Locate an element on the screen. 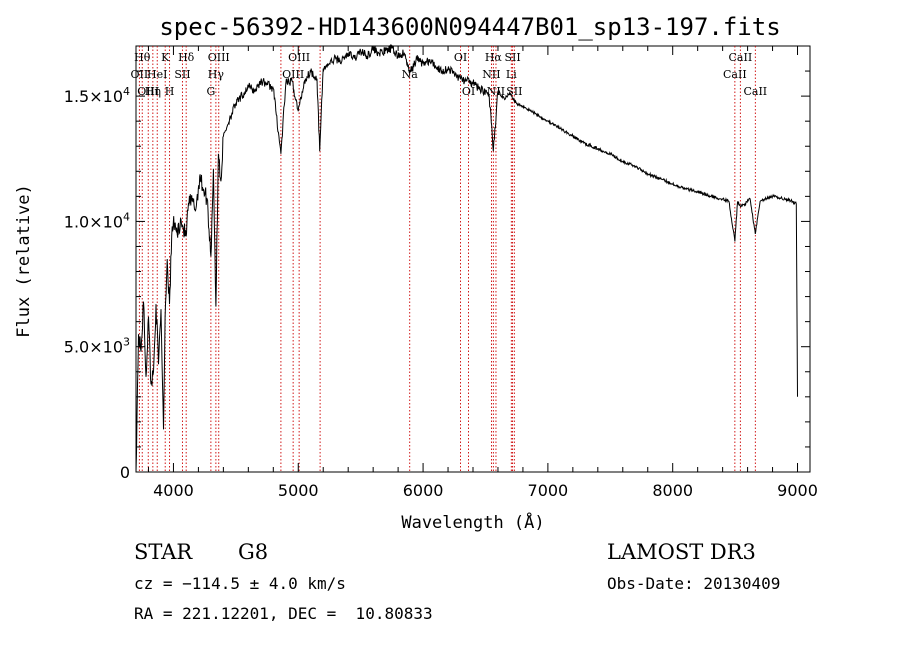 The image size is (900, 649). x-tick-label-3: 7000 is located at coordinates (548, 490).